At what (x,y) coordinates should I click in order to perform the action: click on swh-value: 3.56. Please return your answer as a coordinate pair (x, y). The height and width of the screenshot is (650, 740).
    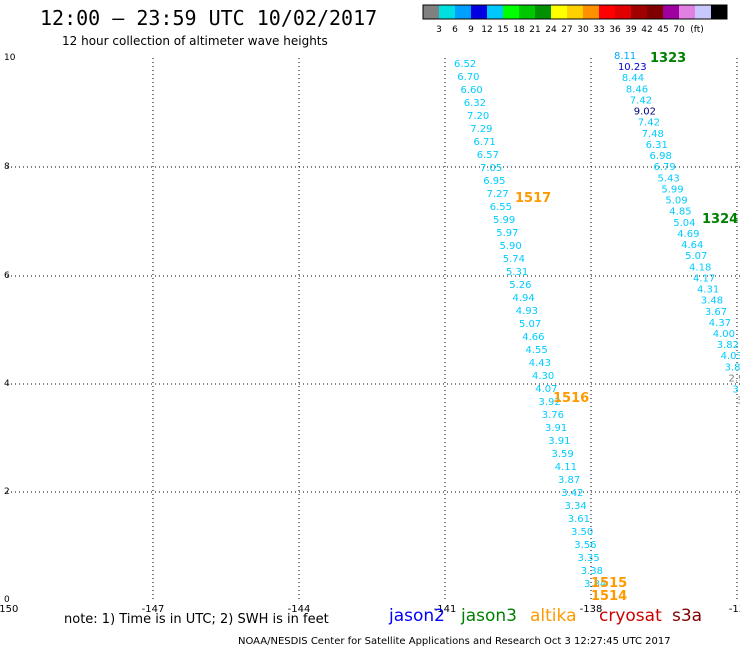
    Looking at the image, I should click on (585, 545).